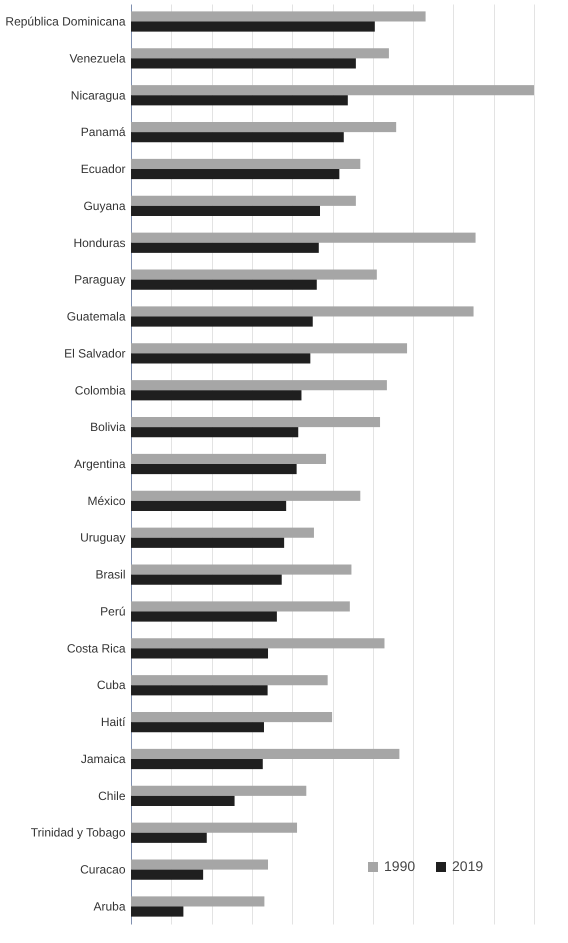  I want to click on y-tick-label: Trinidad y Tobago, so click(78, 833).